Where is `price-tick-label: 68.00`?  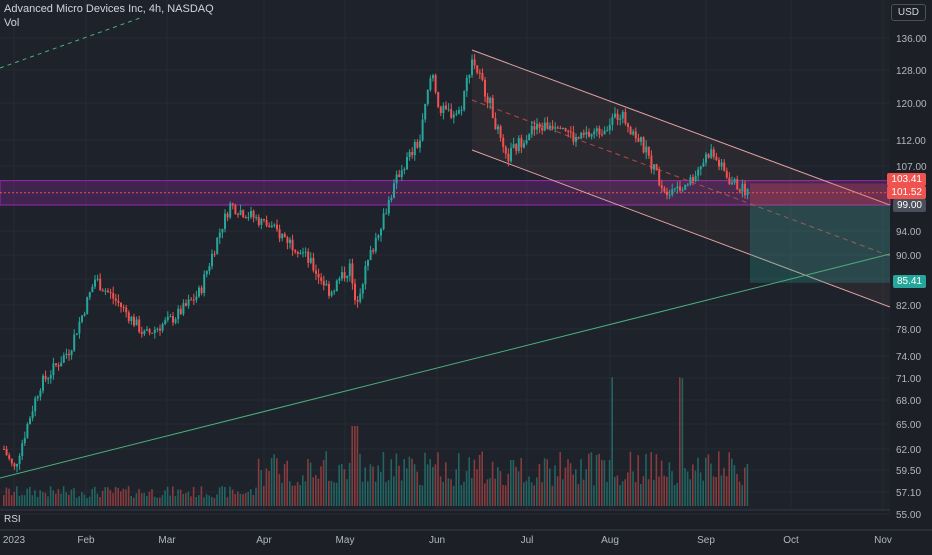
price-tick-label: 68.00 is located at coordinates (908, 401).